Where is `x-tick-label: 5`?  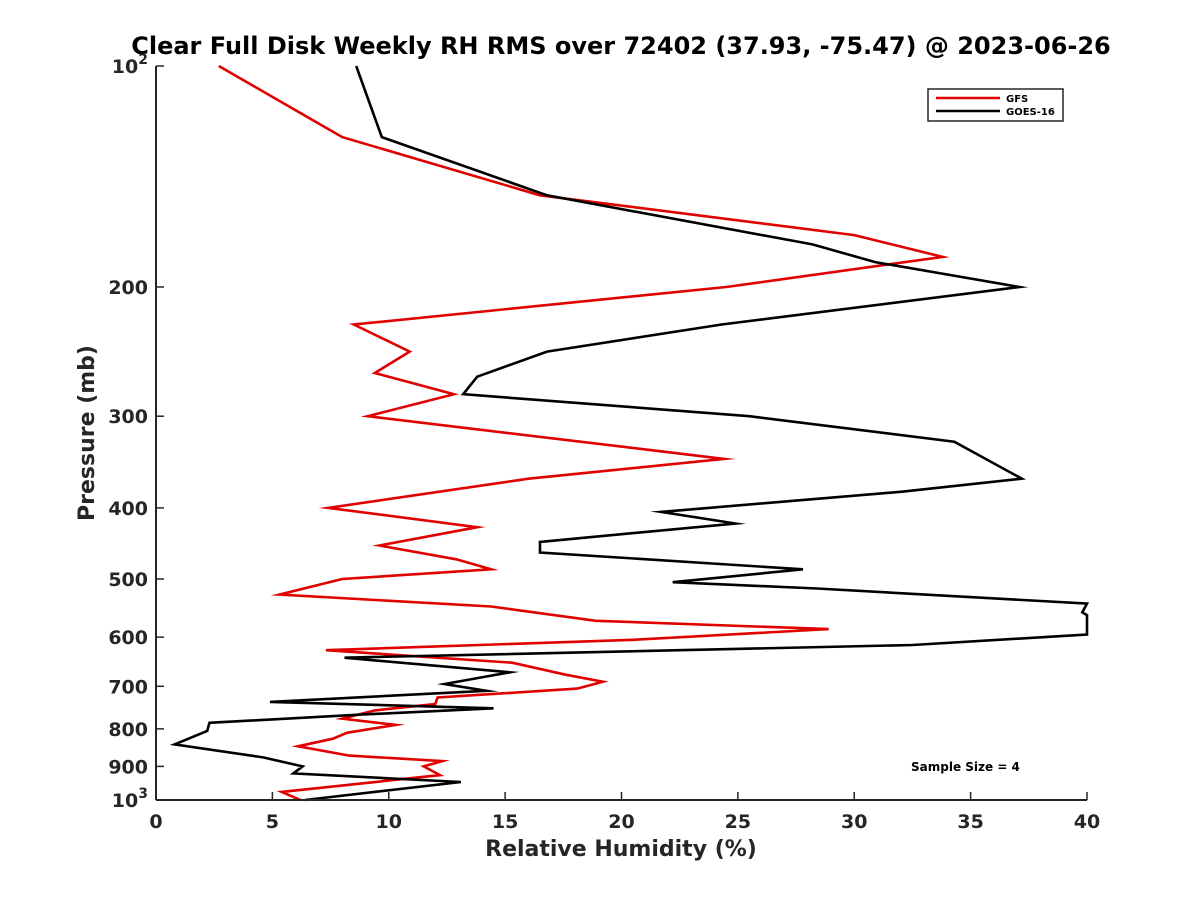
x-tick-label: 5 is located at coordinates (272, 822).